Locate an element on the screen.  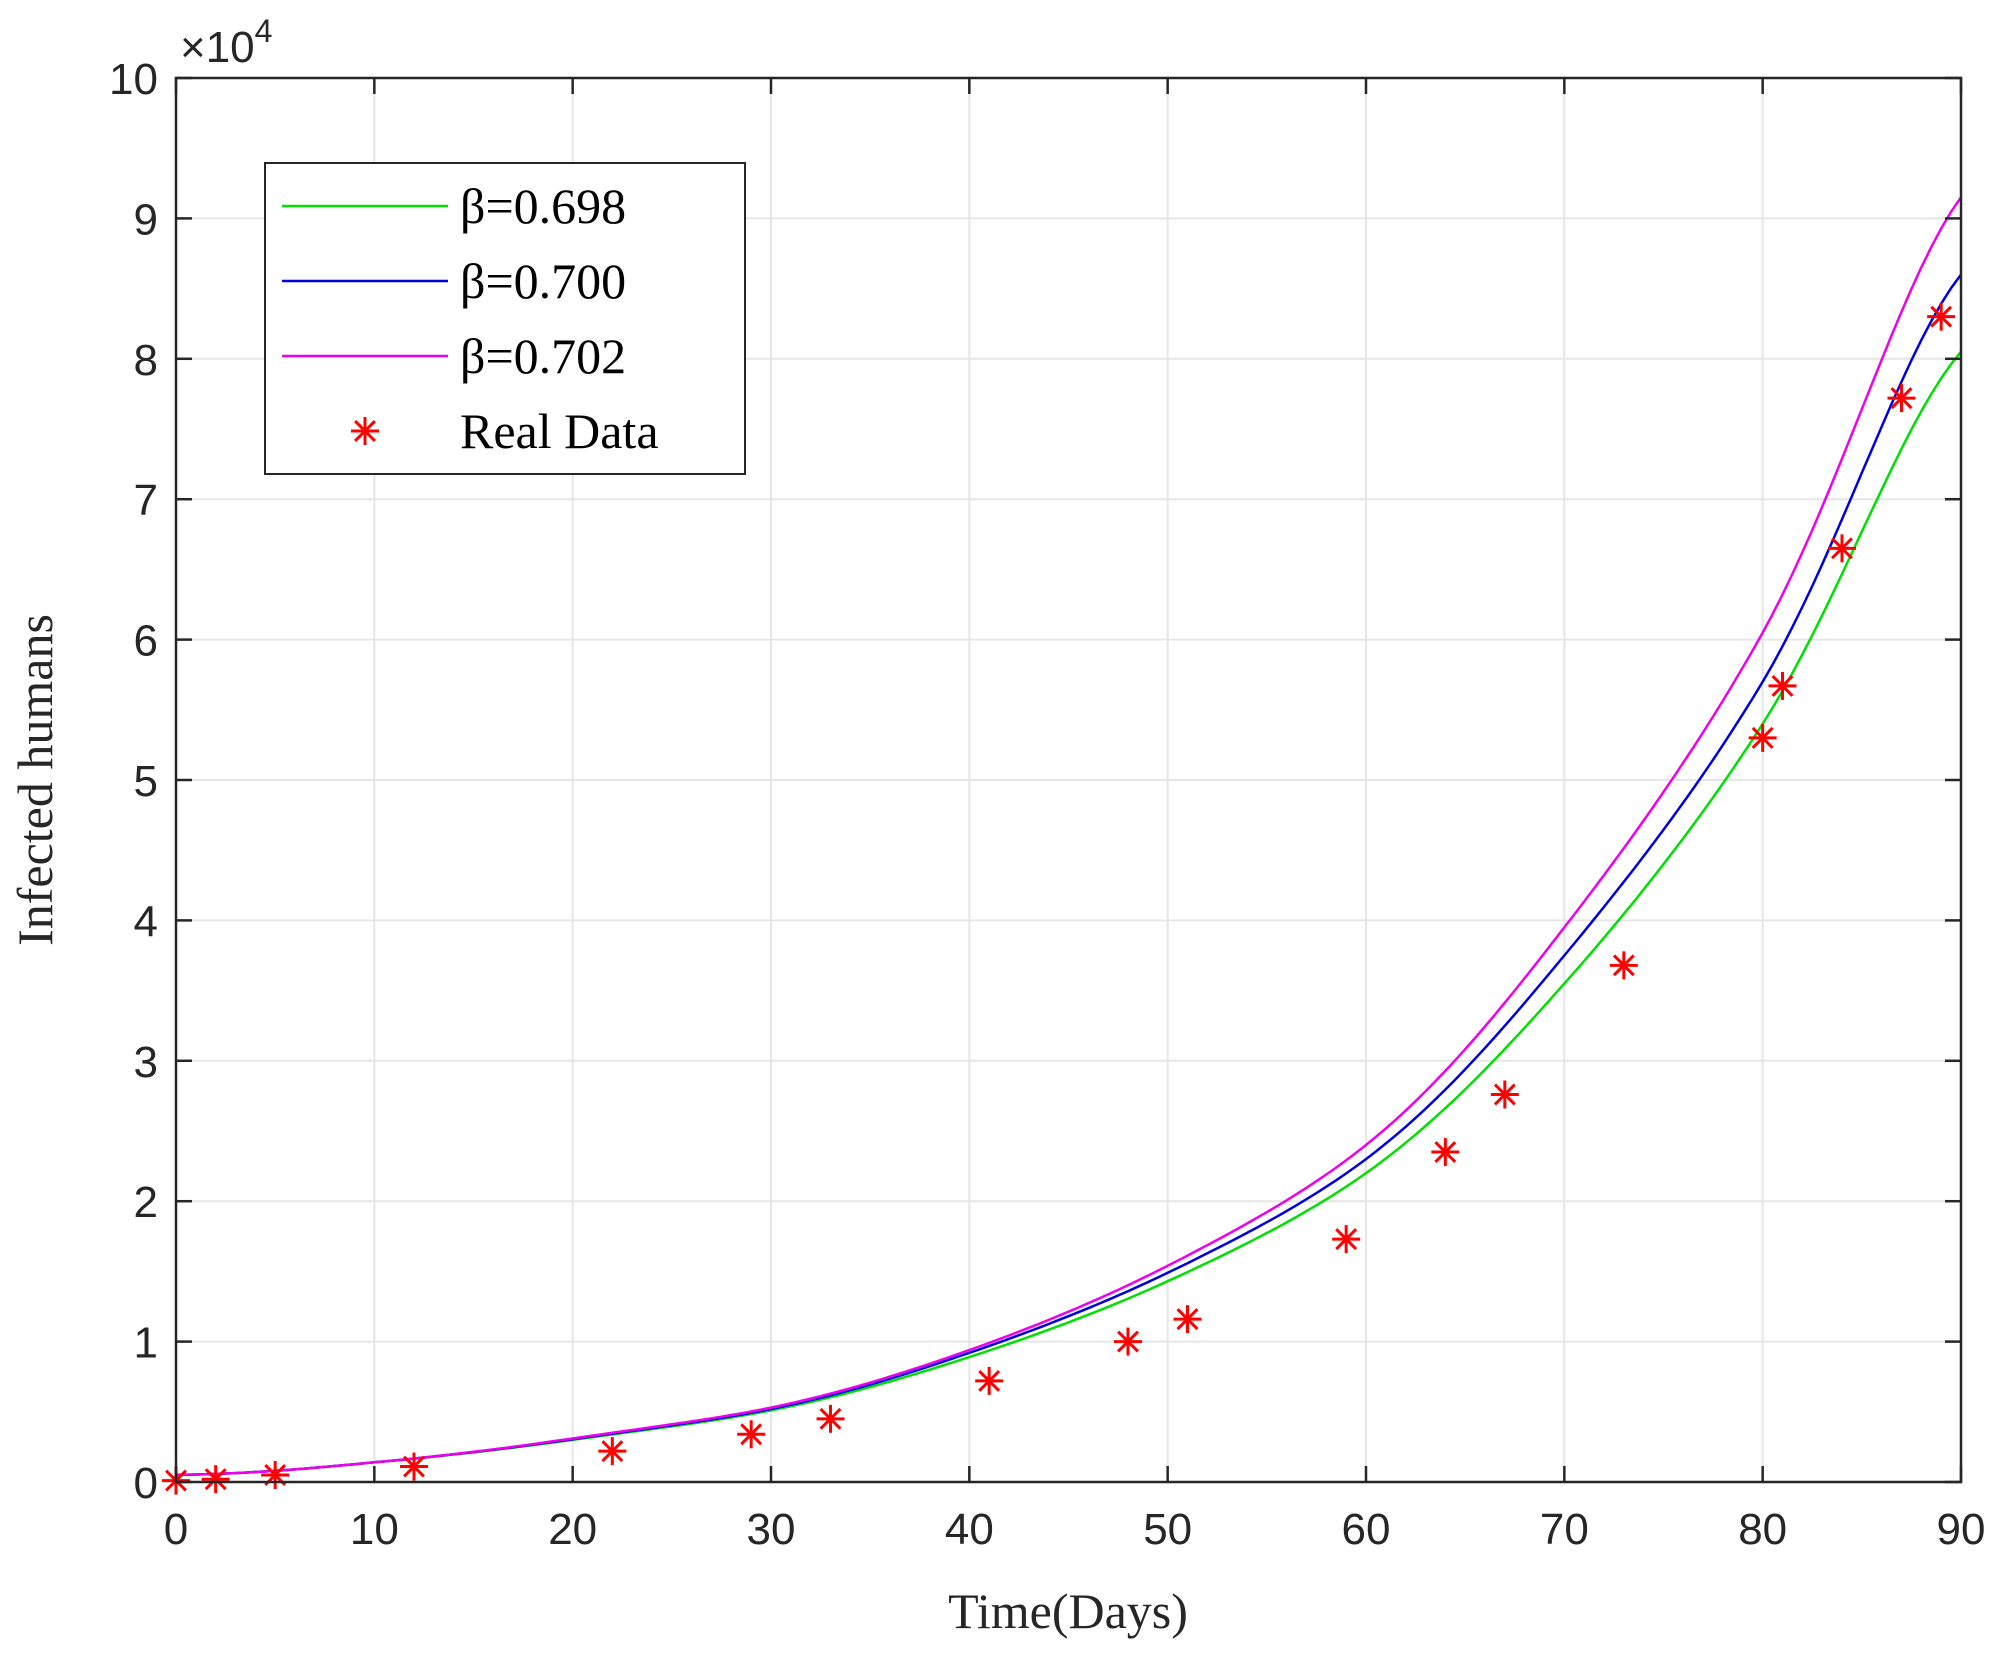
x-tick-label: 90 is located at coordinates (1961, 1529).